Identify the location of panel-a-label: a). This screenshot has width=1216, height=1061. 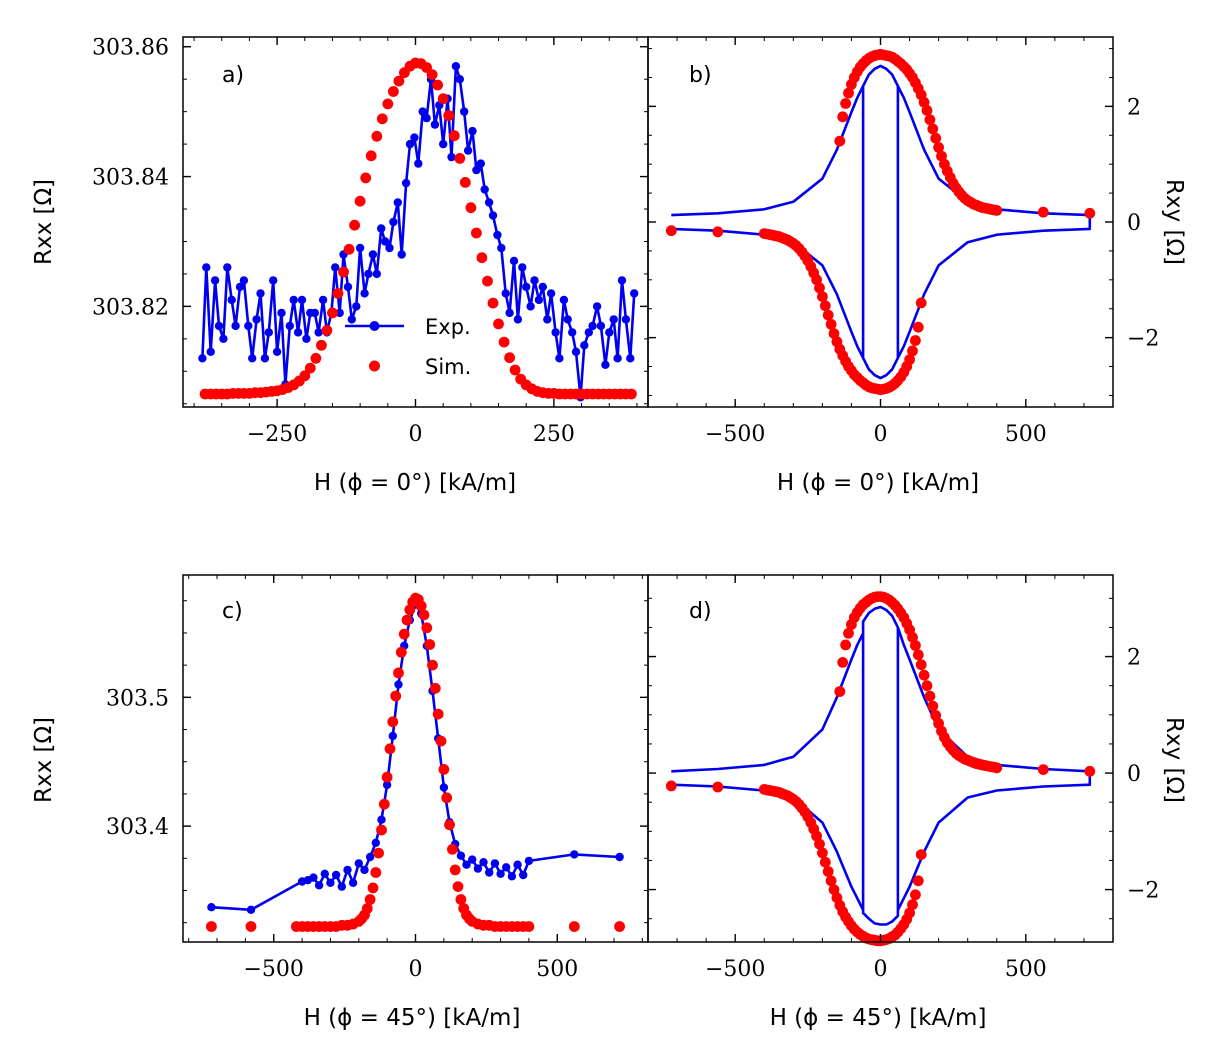
(233, 75).